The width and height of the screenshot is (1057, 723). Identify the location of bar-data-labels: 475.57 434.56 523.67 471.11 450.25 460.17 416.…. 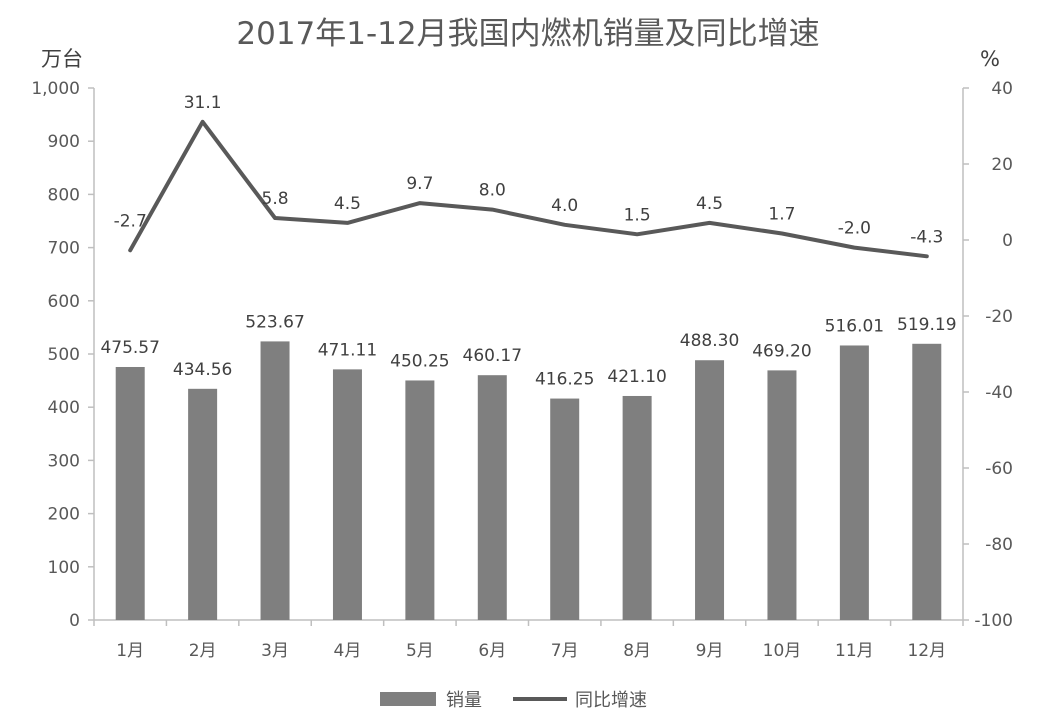
(528, 350).